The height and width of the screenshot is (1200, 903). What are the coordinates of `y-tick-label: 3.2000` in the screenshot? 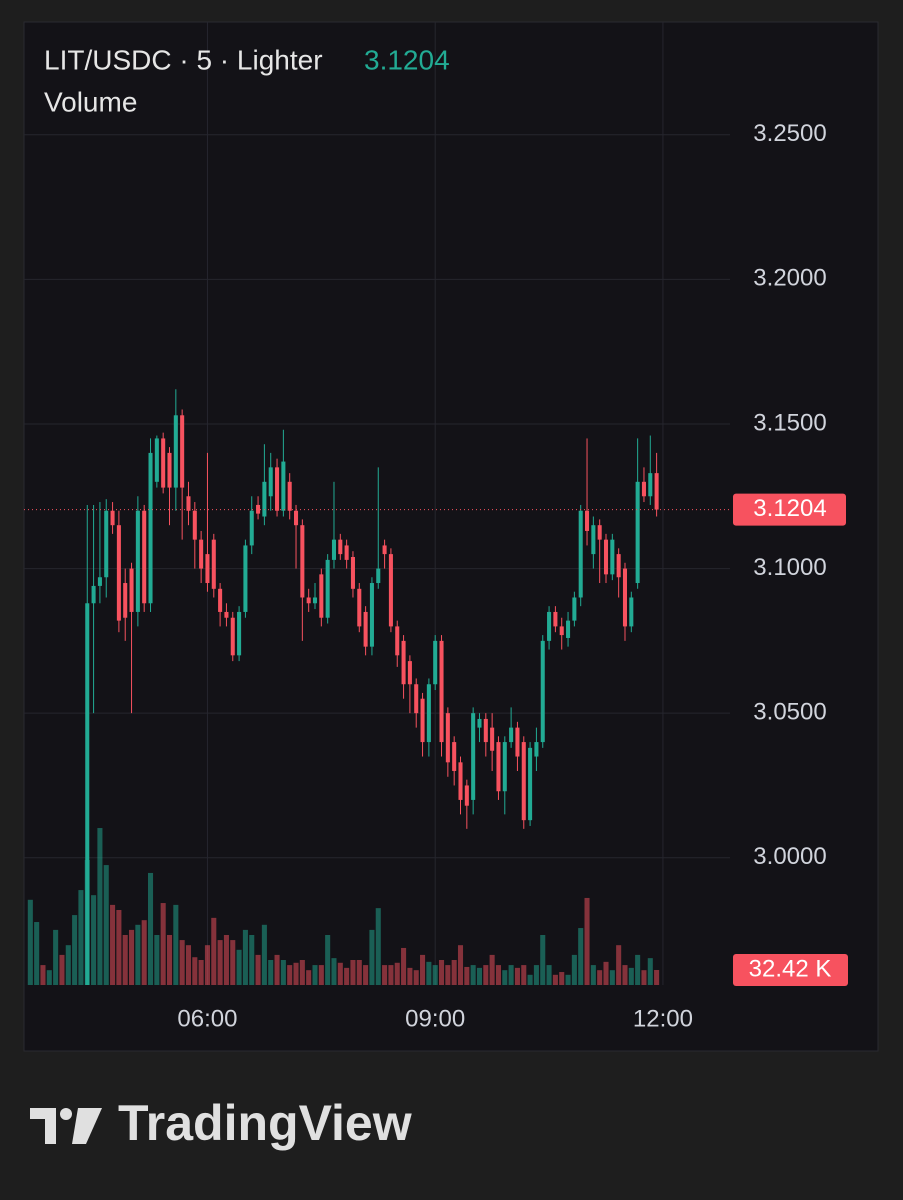 It's located at (789, 278).